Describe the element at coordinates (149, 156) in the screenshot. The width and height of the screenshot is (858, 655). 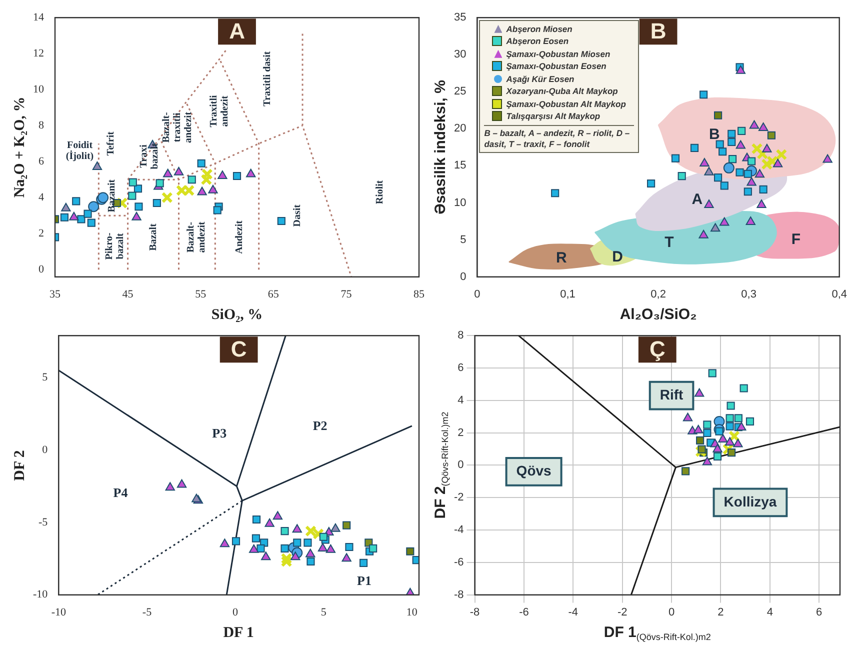
I see `annotation: Traxi bazalt` at that location.